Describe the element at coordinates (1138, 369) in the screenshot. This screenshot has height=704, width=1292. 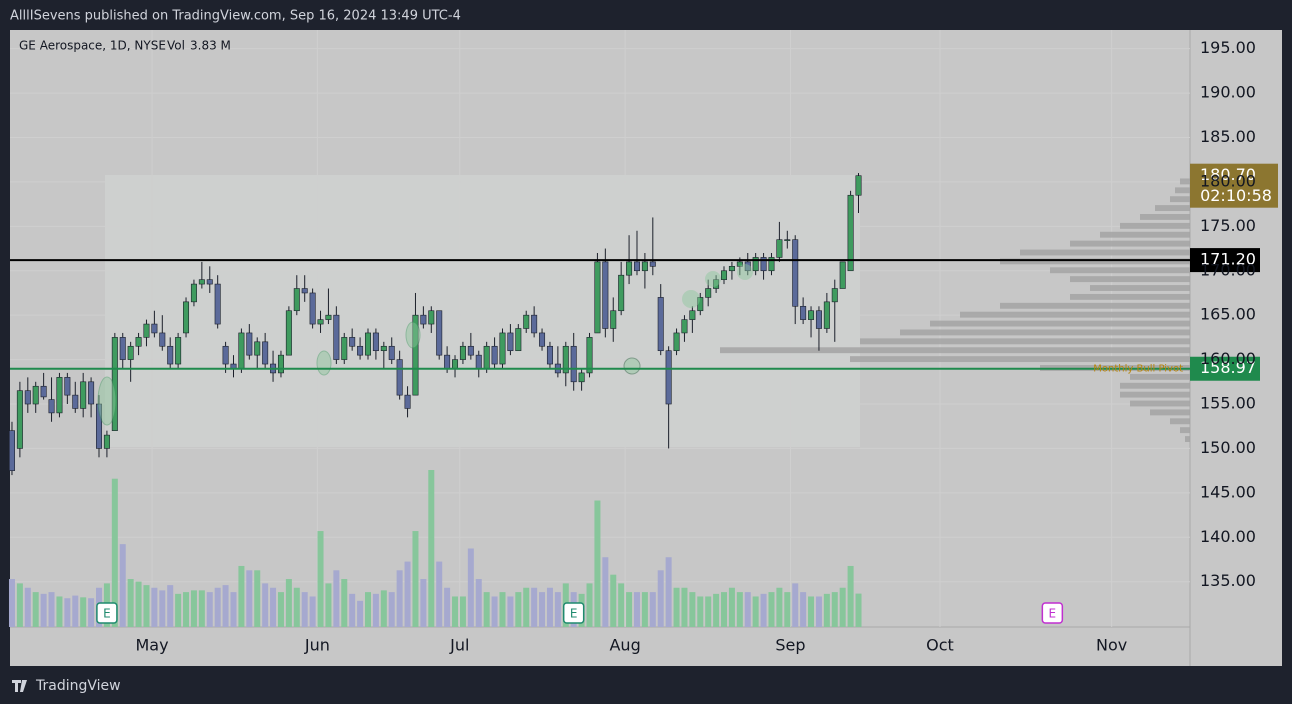
I see `level-name: Monthly Bull Pivot` at that location.